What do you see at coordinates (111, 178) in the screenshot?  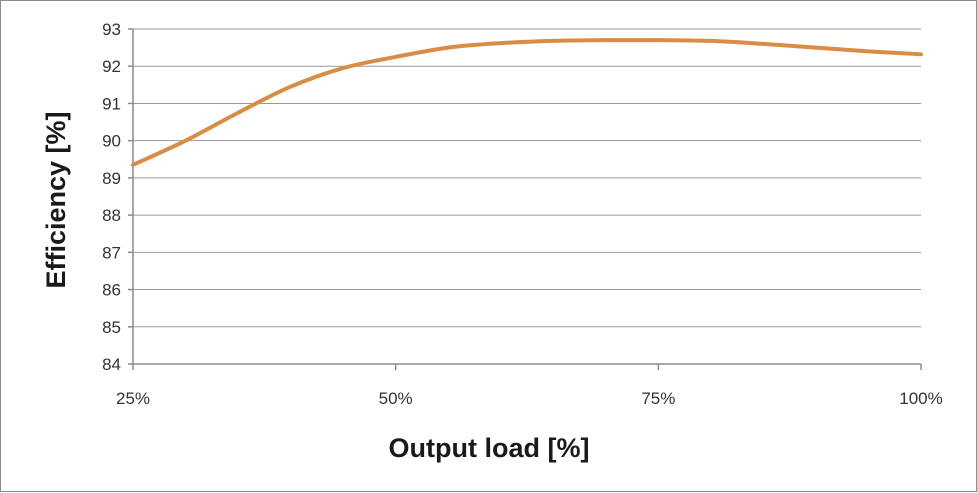 I see `y-tick-label: 89` at bounding box center [111, 178].